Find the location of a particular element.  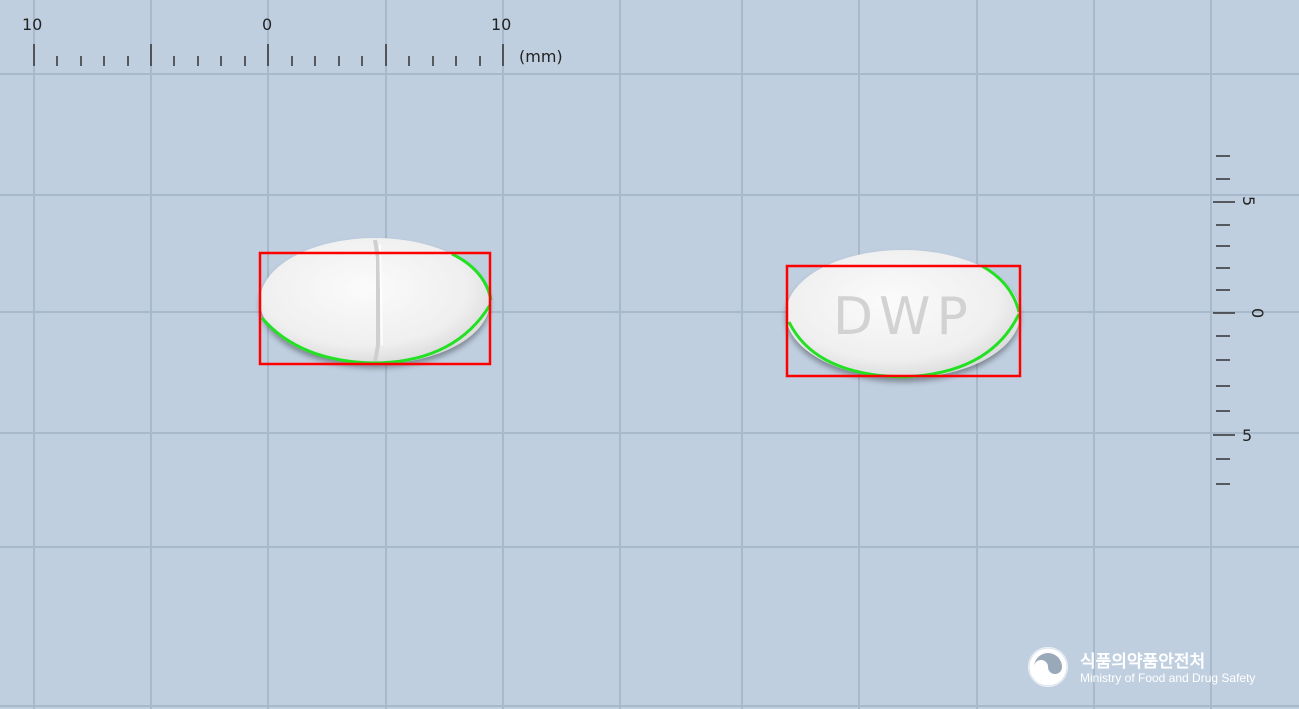

ministry-name-english: Ministry of Food and Drug Safety is located at coordinates (1168, 678).